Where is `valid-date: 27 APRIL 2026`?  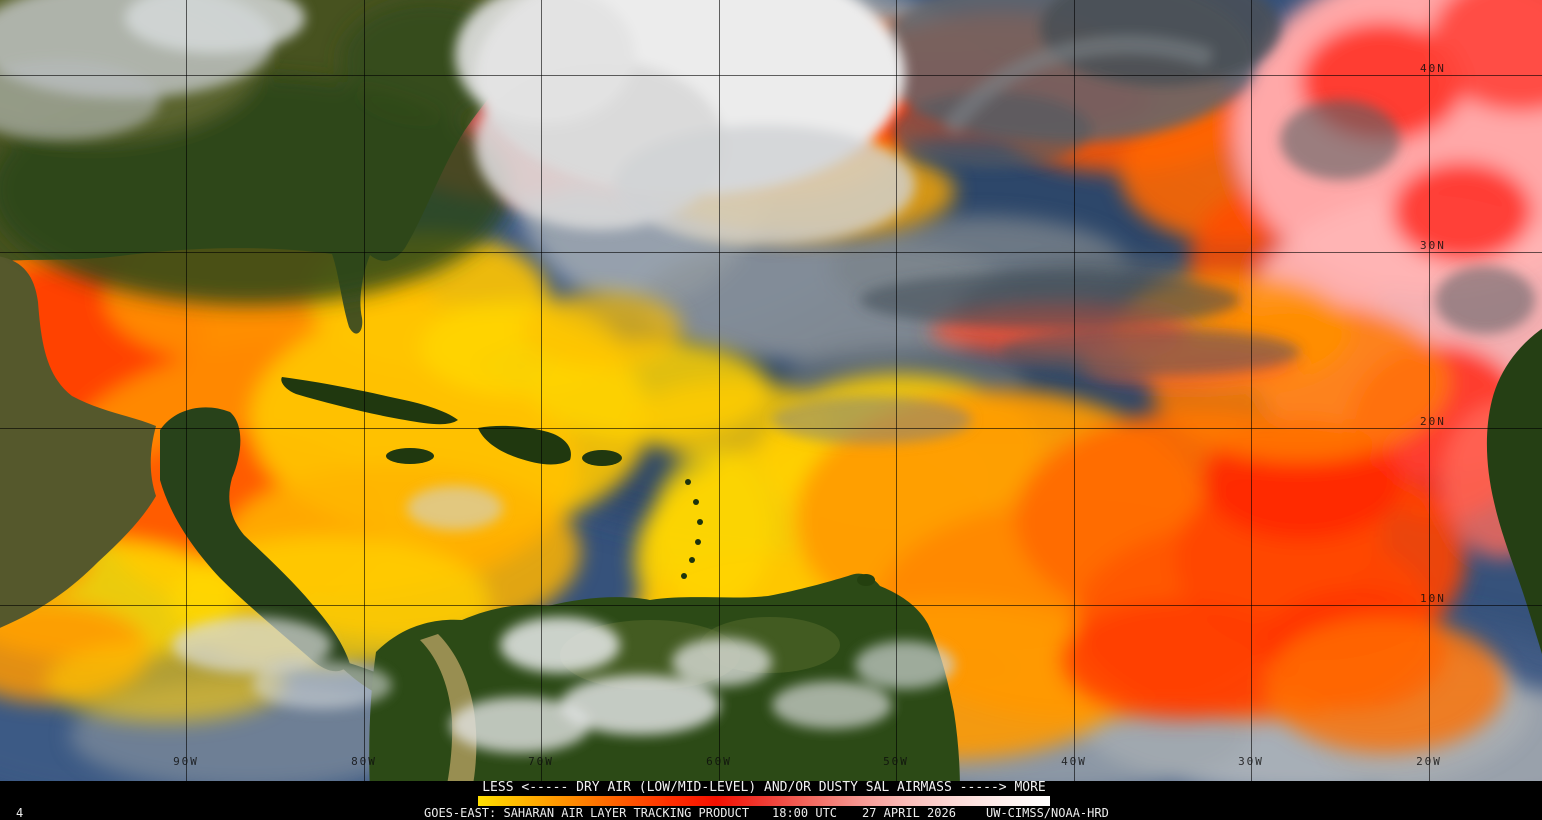
valid-date: 27 APRIL 2026 is located at coordinates (909, 813).